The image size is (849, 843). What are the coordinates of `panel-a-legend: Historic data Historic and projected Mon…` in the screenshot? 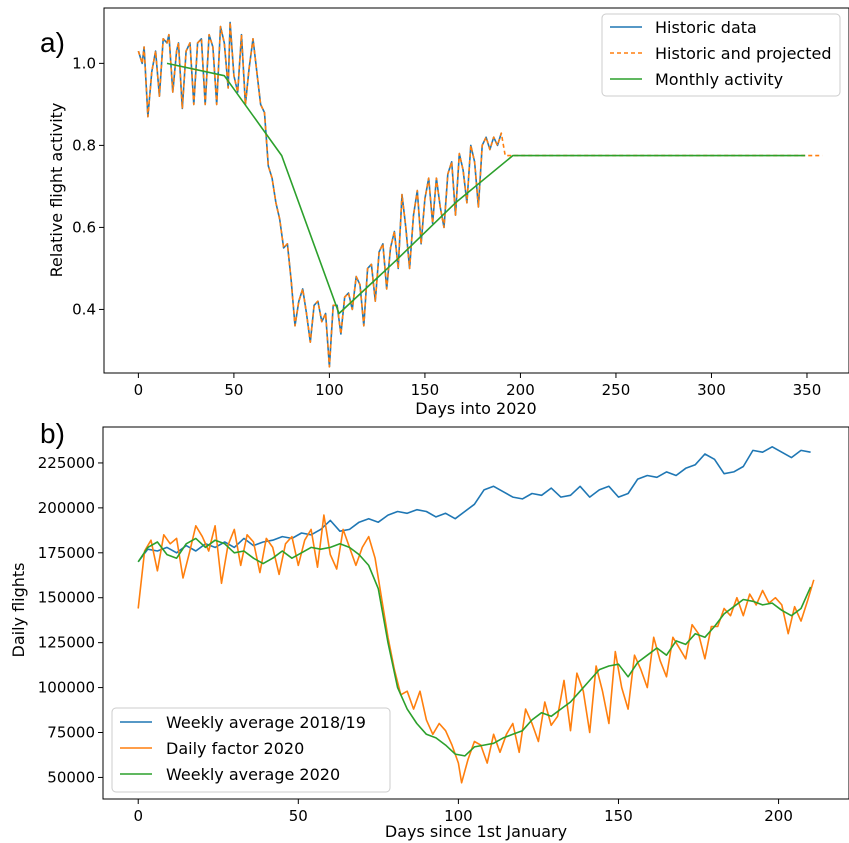 It's located at (721, 55).